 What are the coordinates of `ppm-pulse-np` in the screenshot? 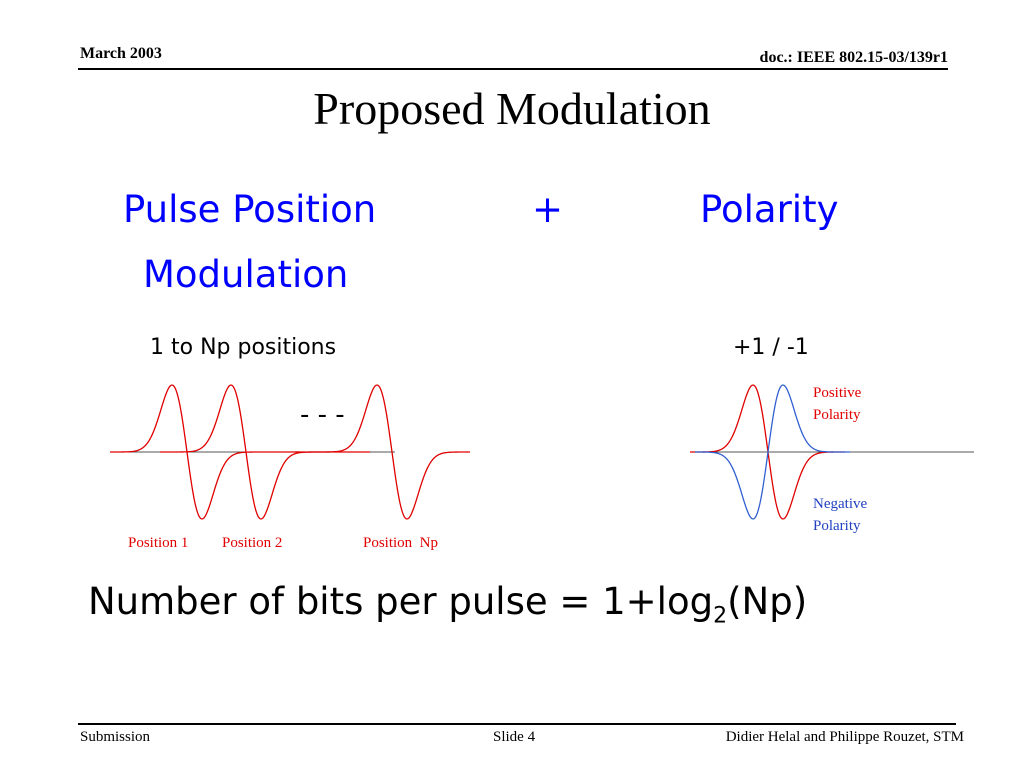 It's located at (382, 452).